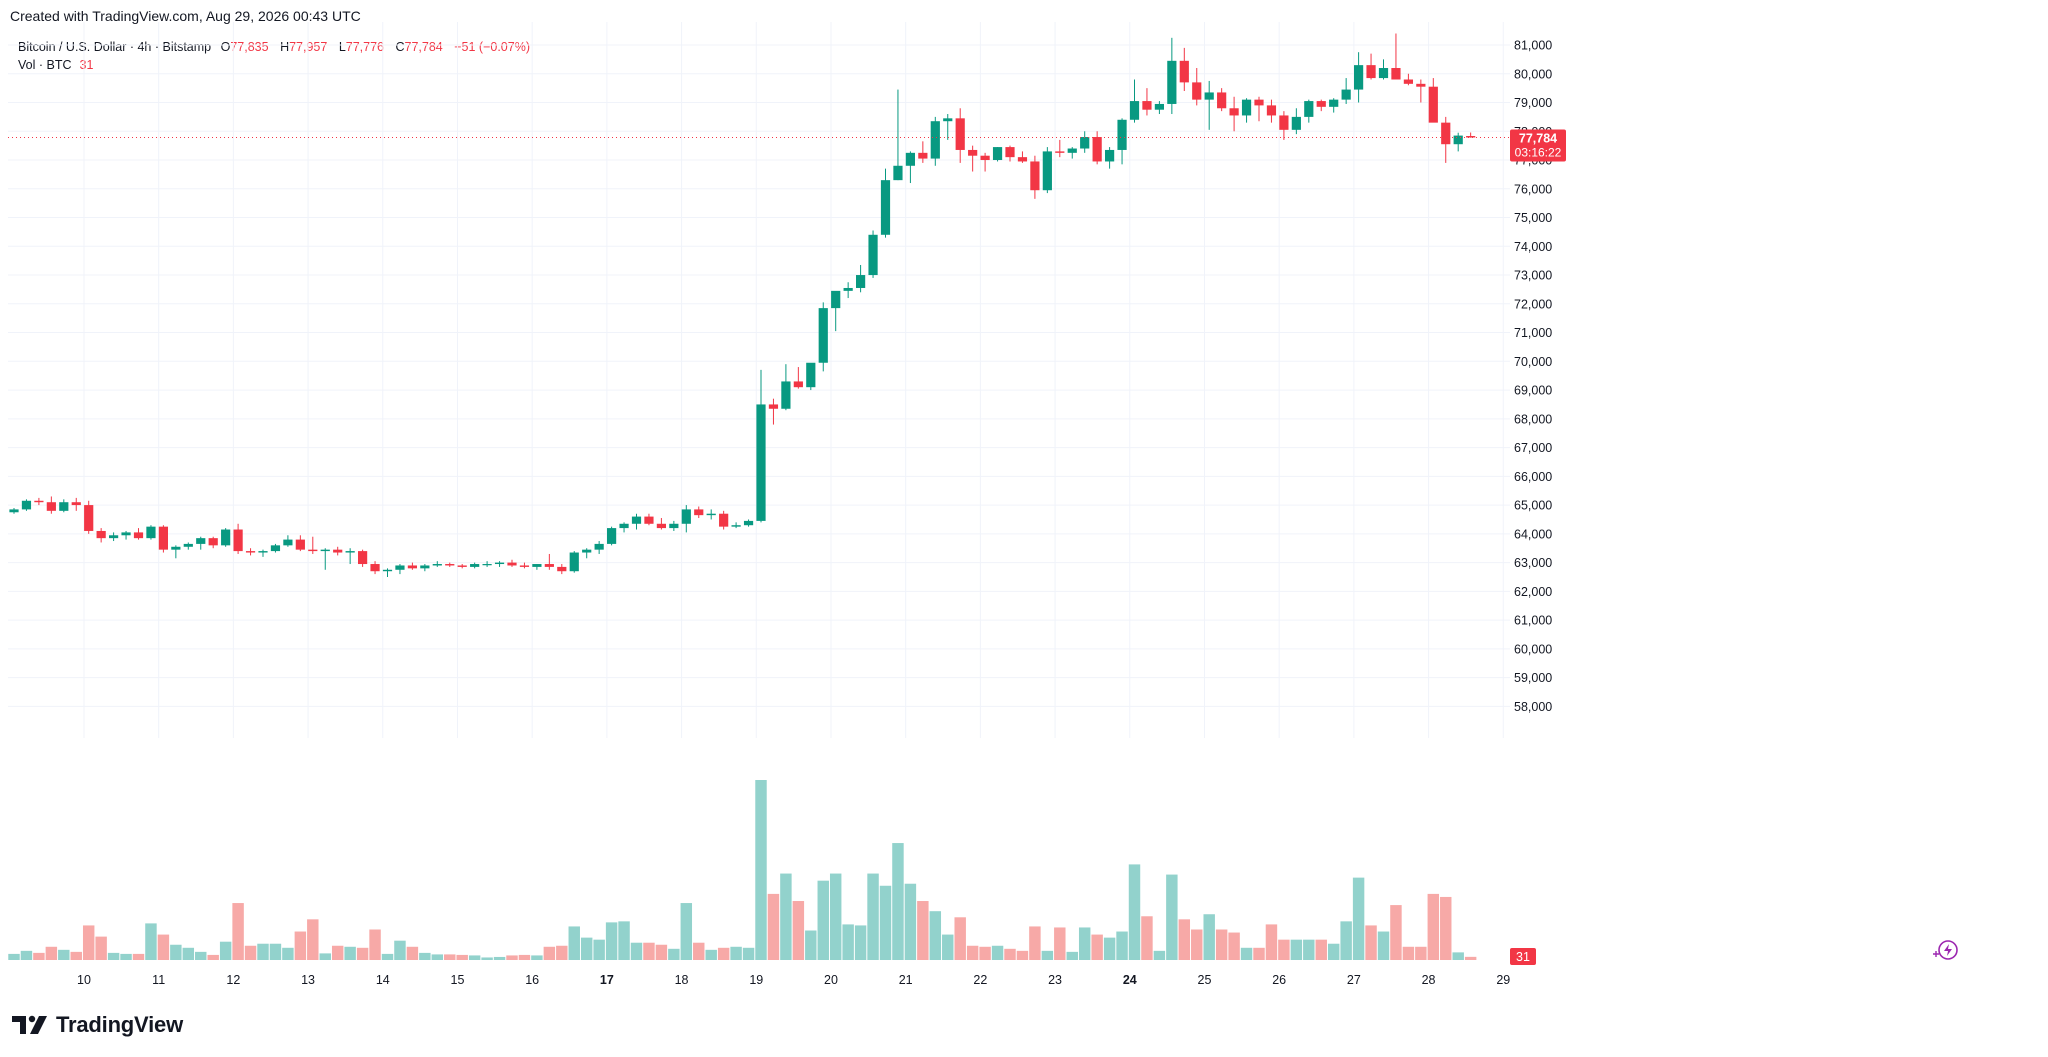  I want to click on time-axis: 10 11 12 13 14 15 16 17 18 19 20 21 22 23 24 25 26 27 28 29, so click(793, 980).